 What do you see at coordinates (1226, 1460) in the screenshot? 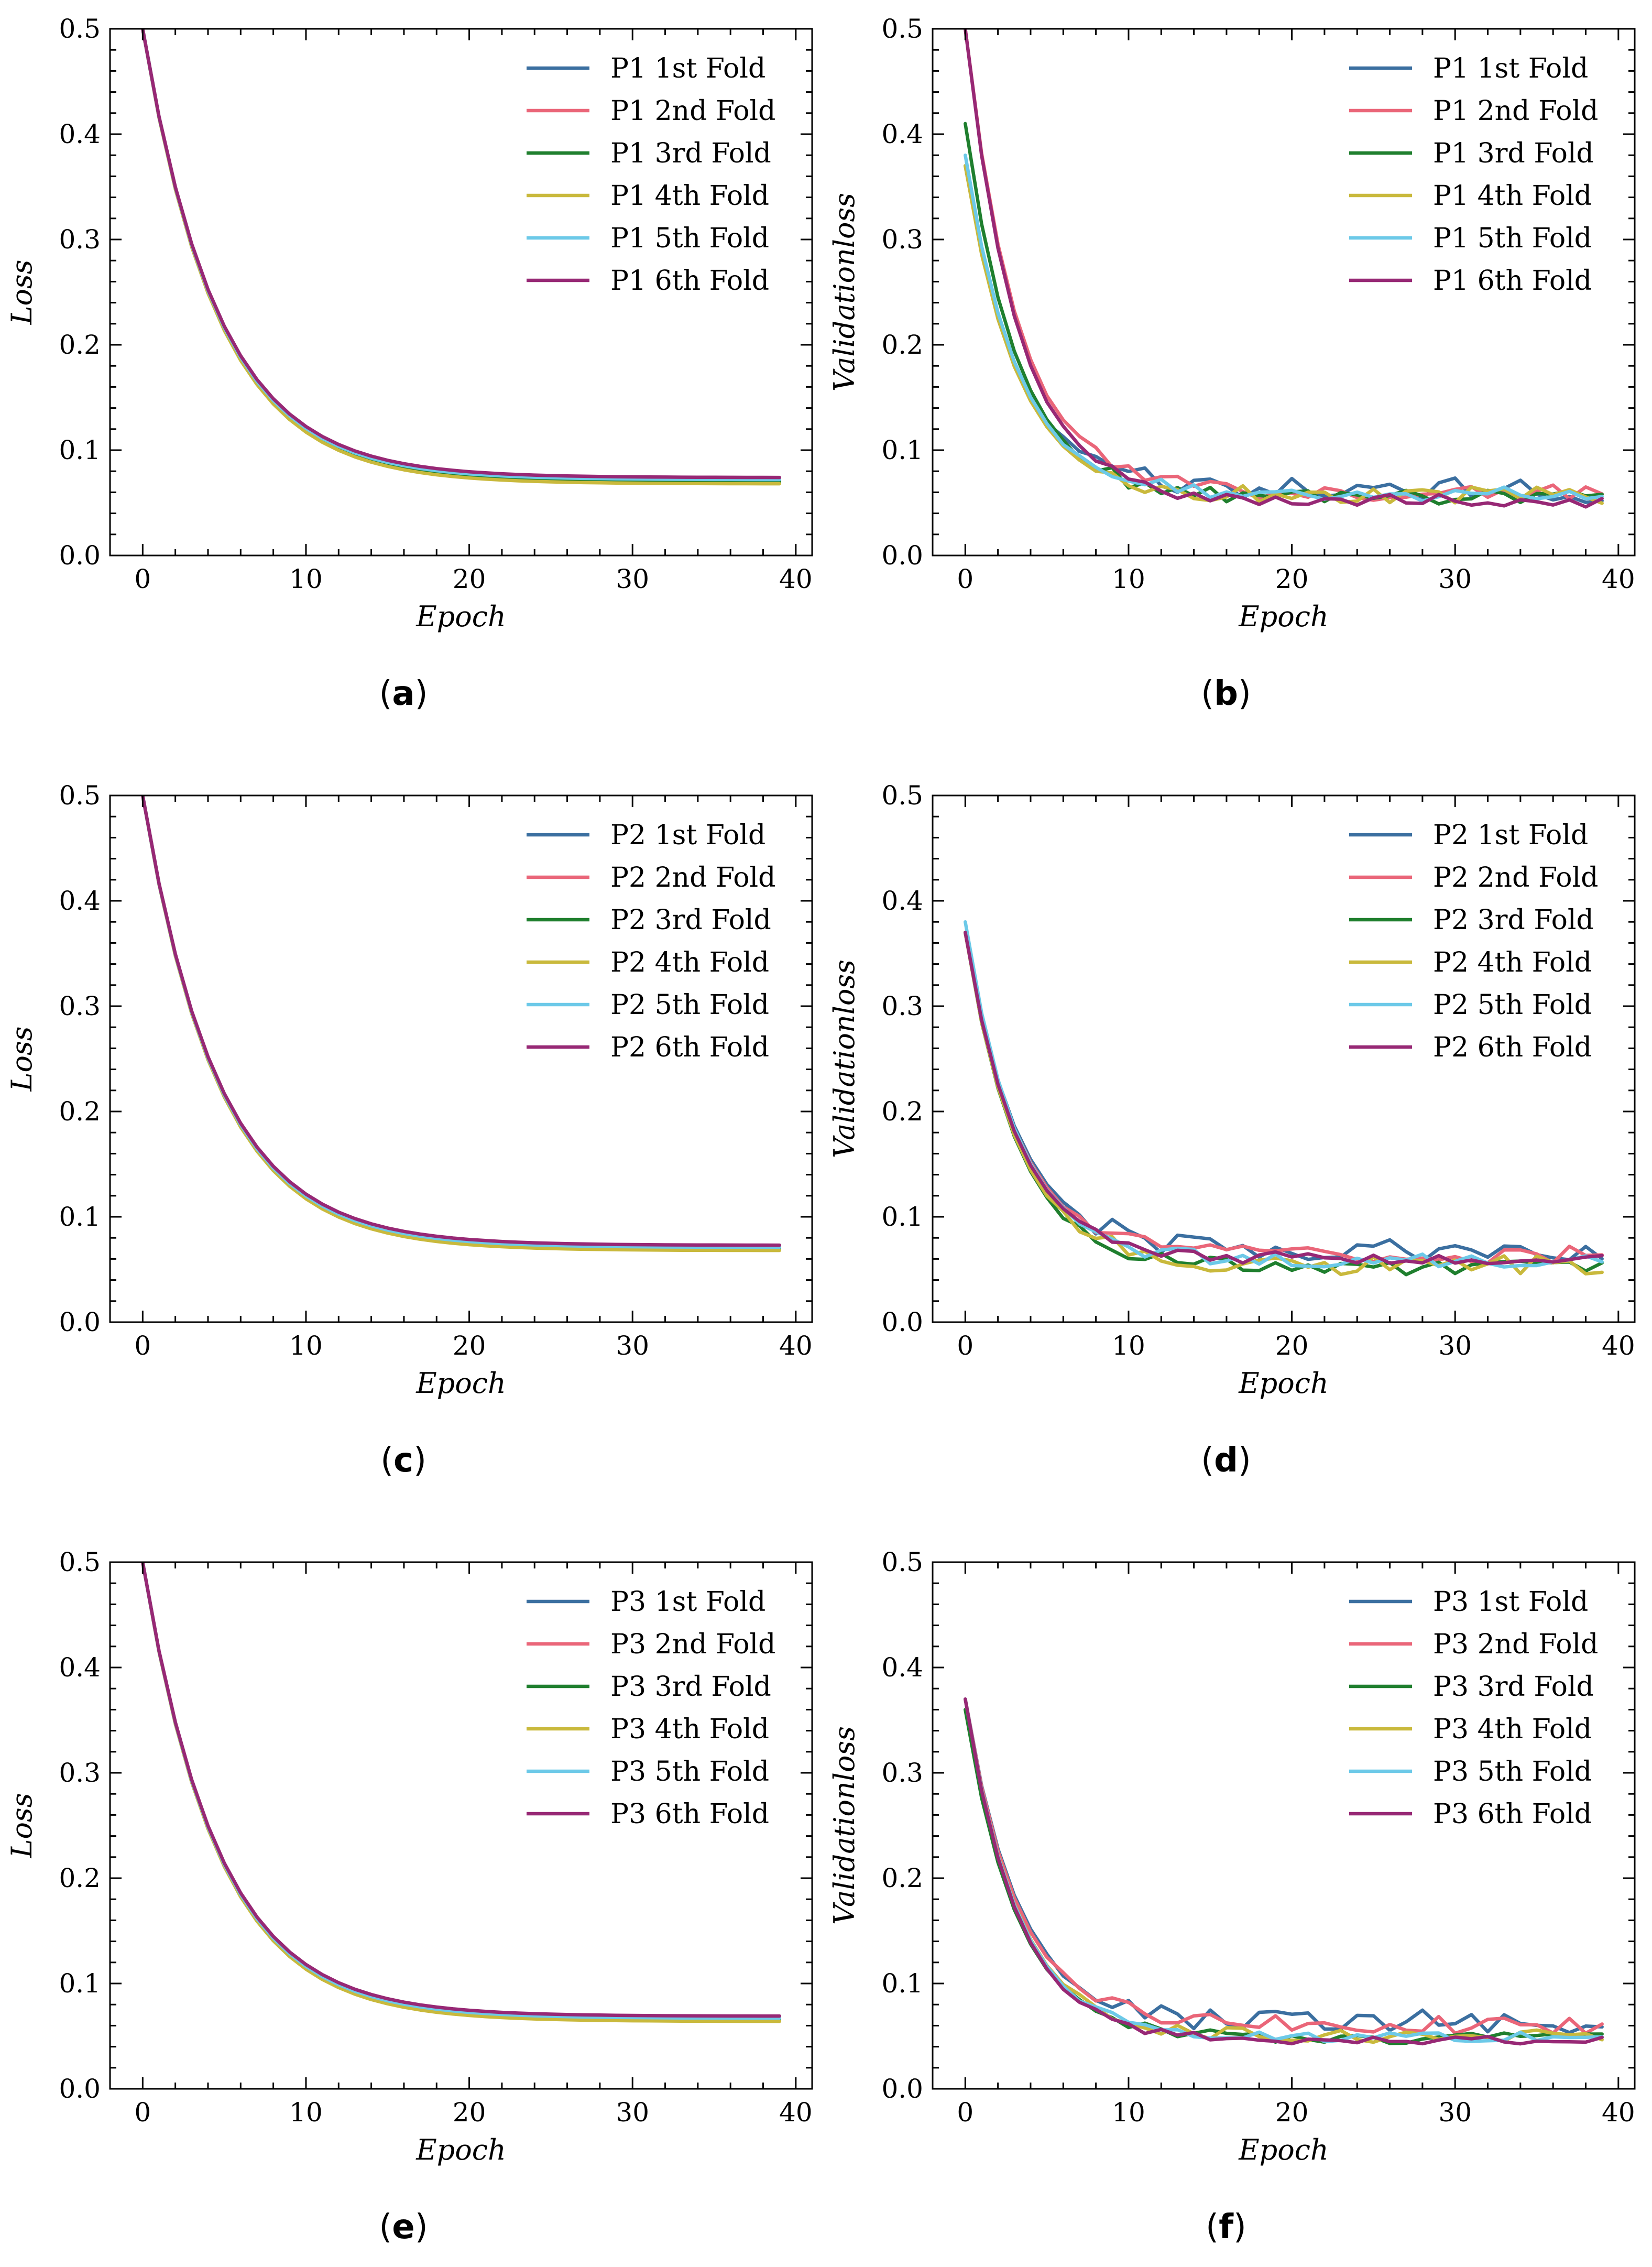
I see `panel-caption: (d)` at bounding box center [1226, 1460].